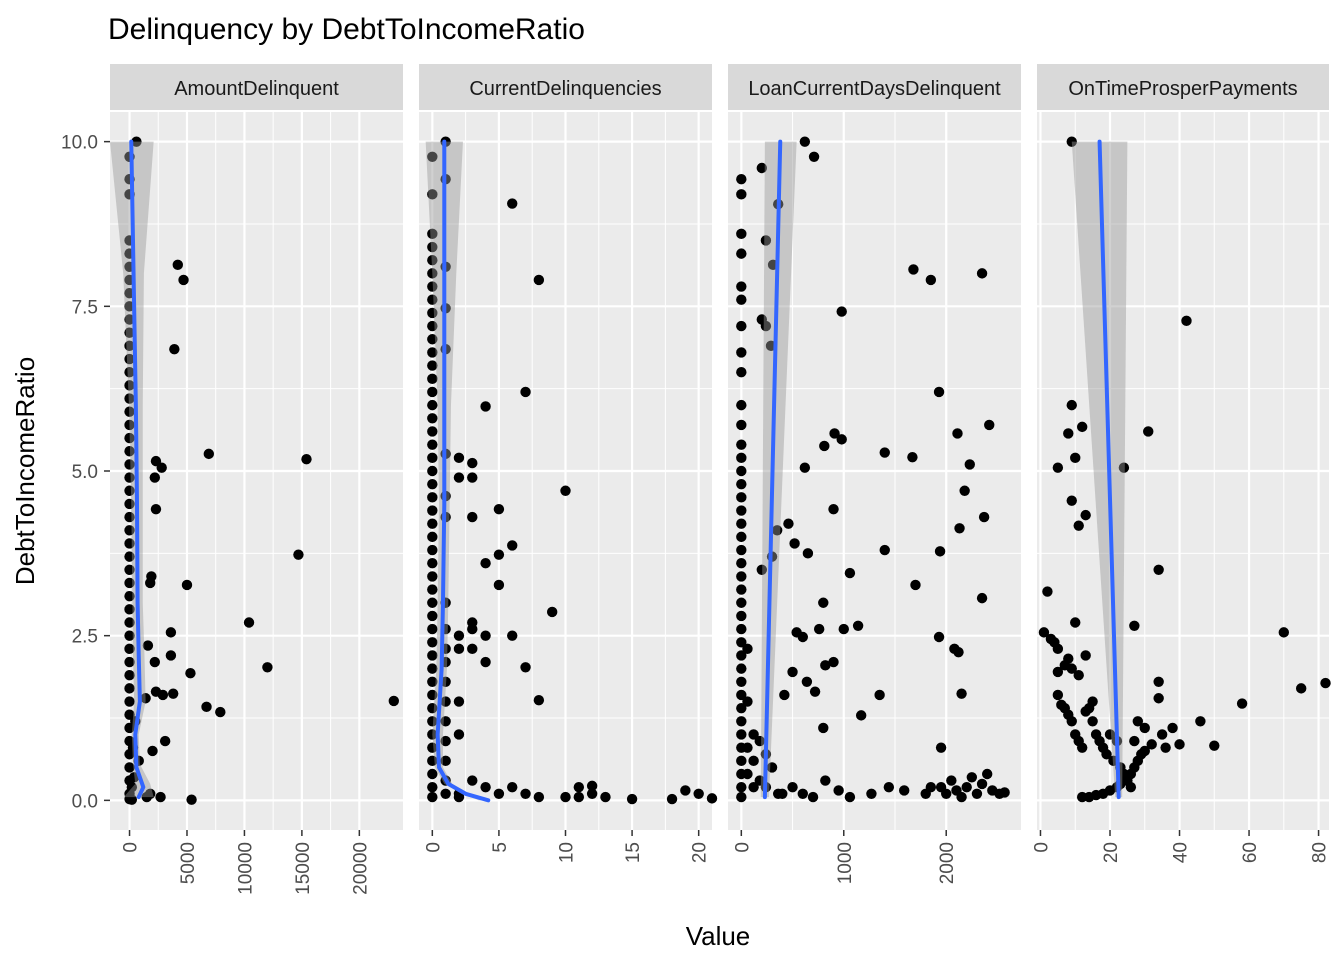  Describe the element at coordinates (718, 936) in the screenshot. I see `x-axis-title: Value` at that location.